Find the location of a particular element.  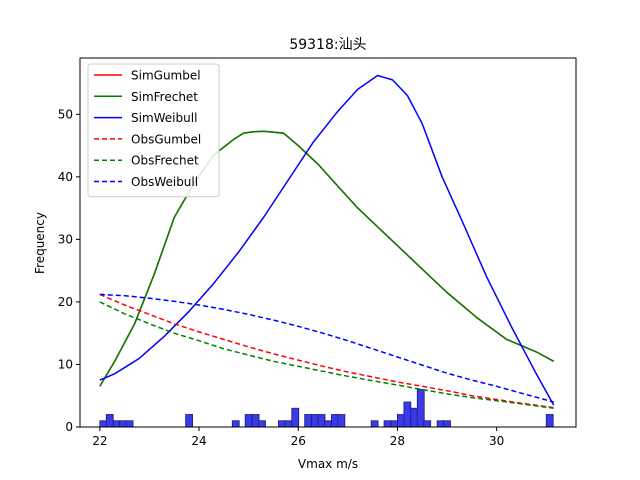

y-tick-label: 0 is located at coordinates (69, 427).